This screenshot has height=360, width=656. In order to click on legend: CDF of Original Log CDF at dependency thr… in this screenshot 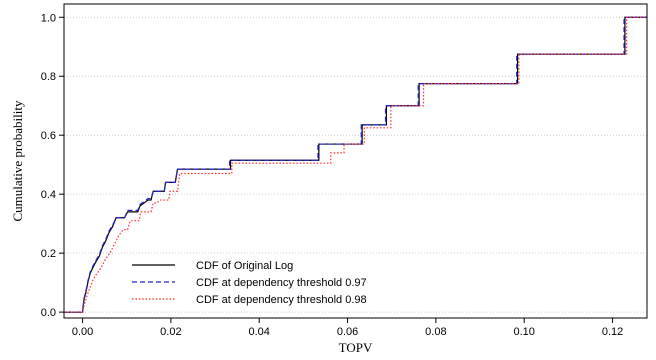, I will do `click(249, 283)`.